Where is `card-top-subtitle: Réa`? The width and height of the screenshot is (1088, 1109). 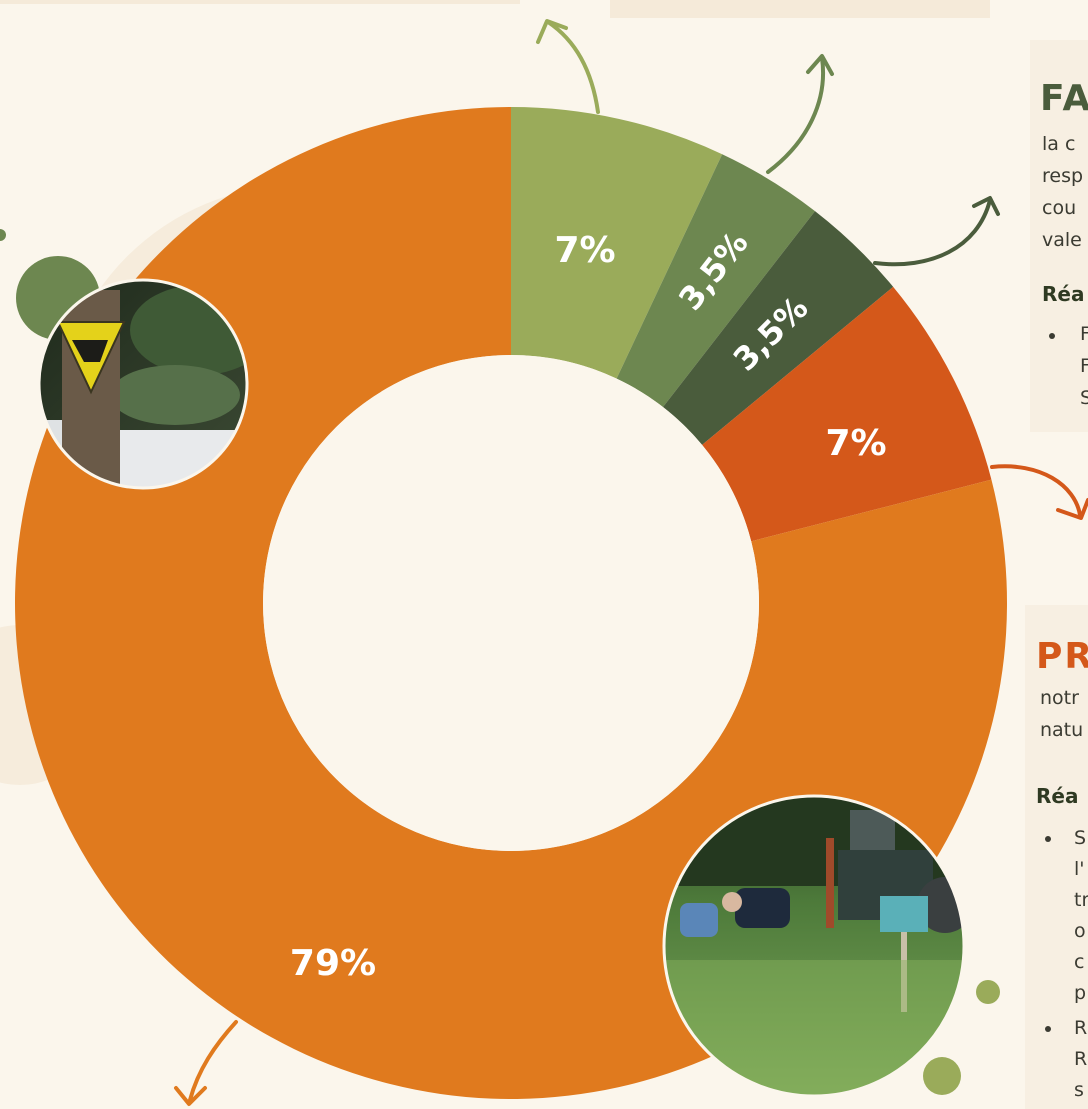
card-top-subtitle: Réa is located at coordinates (1063, 294).